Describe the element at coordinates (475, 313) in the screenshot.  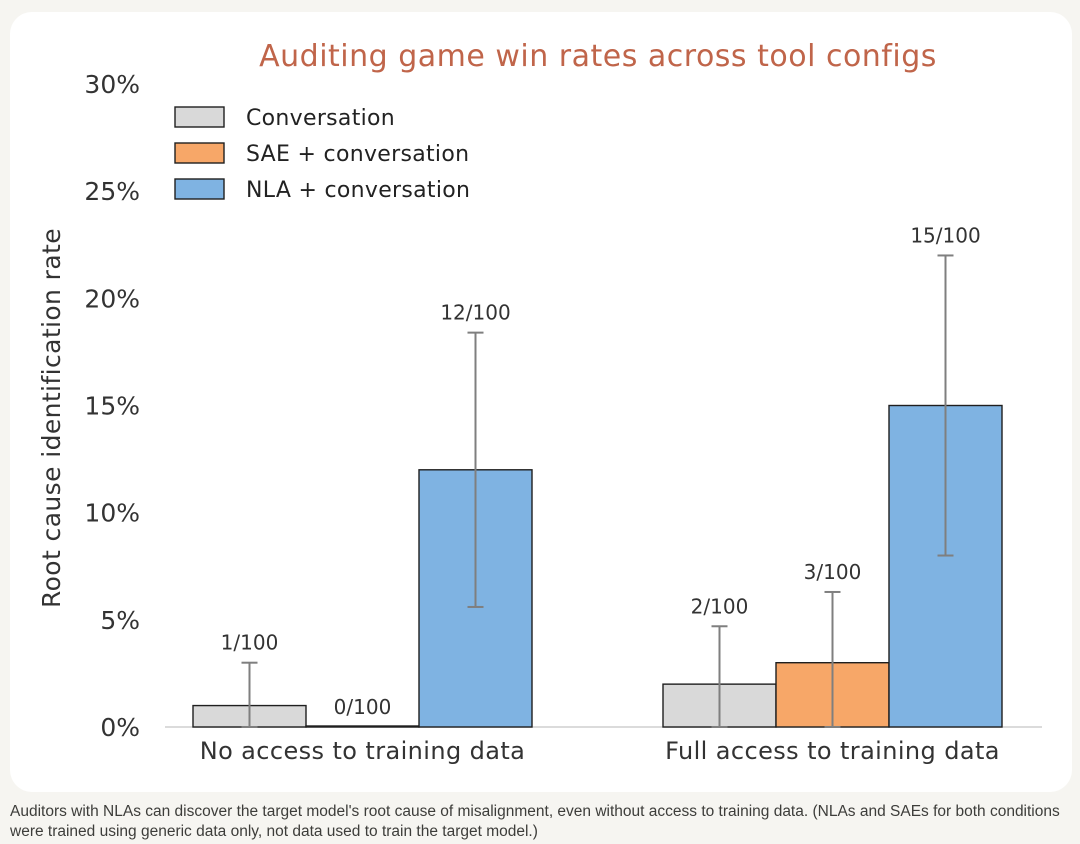
I see `data-label: 12/100` at that location.